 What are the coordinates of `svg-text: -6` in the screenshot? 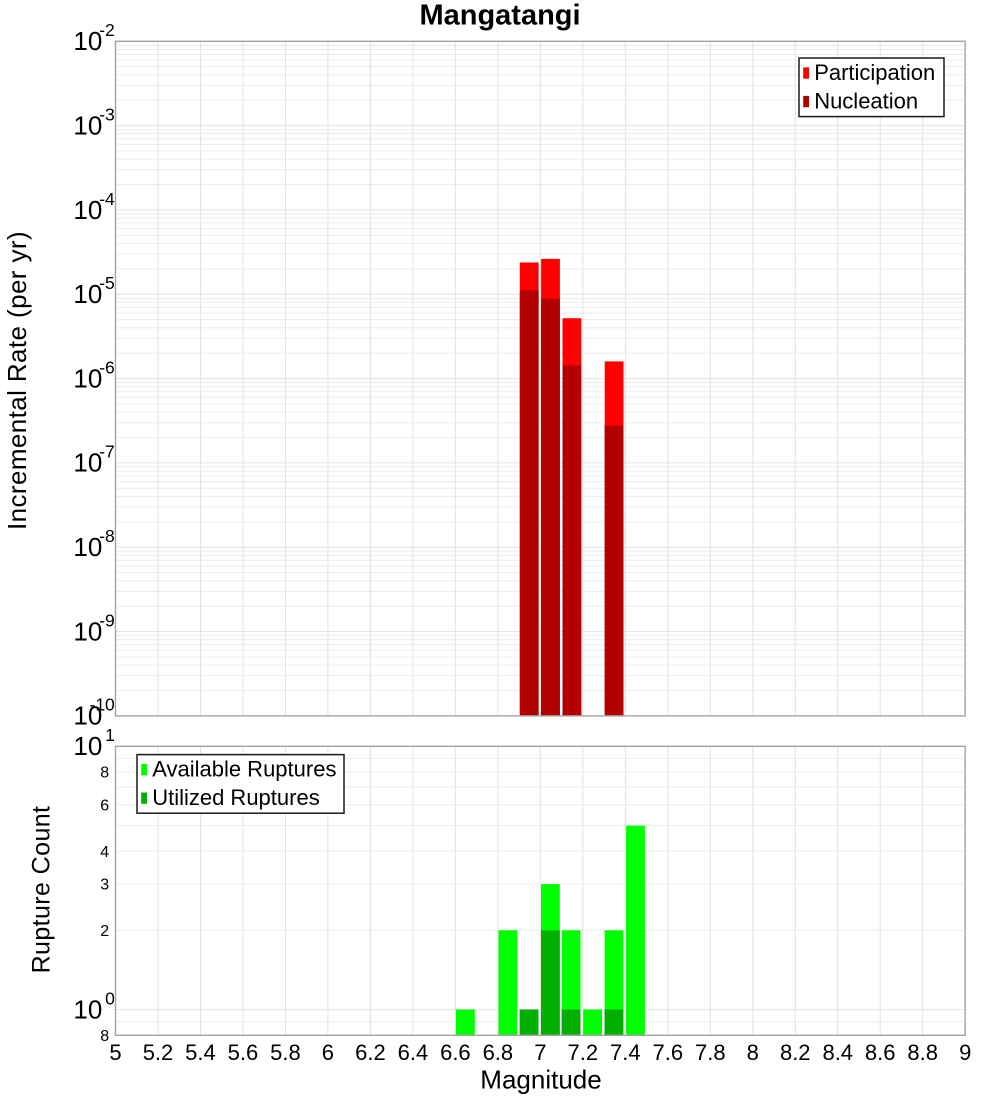 It's located at (107, 367).